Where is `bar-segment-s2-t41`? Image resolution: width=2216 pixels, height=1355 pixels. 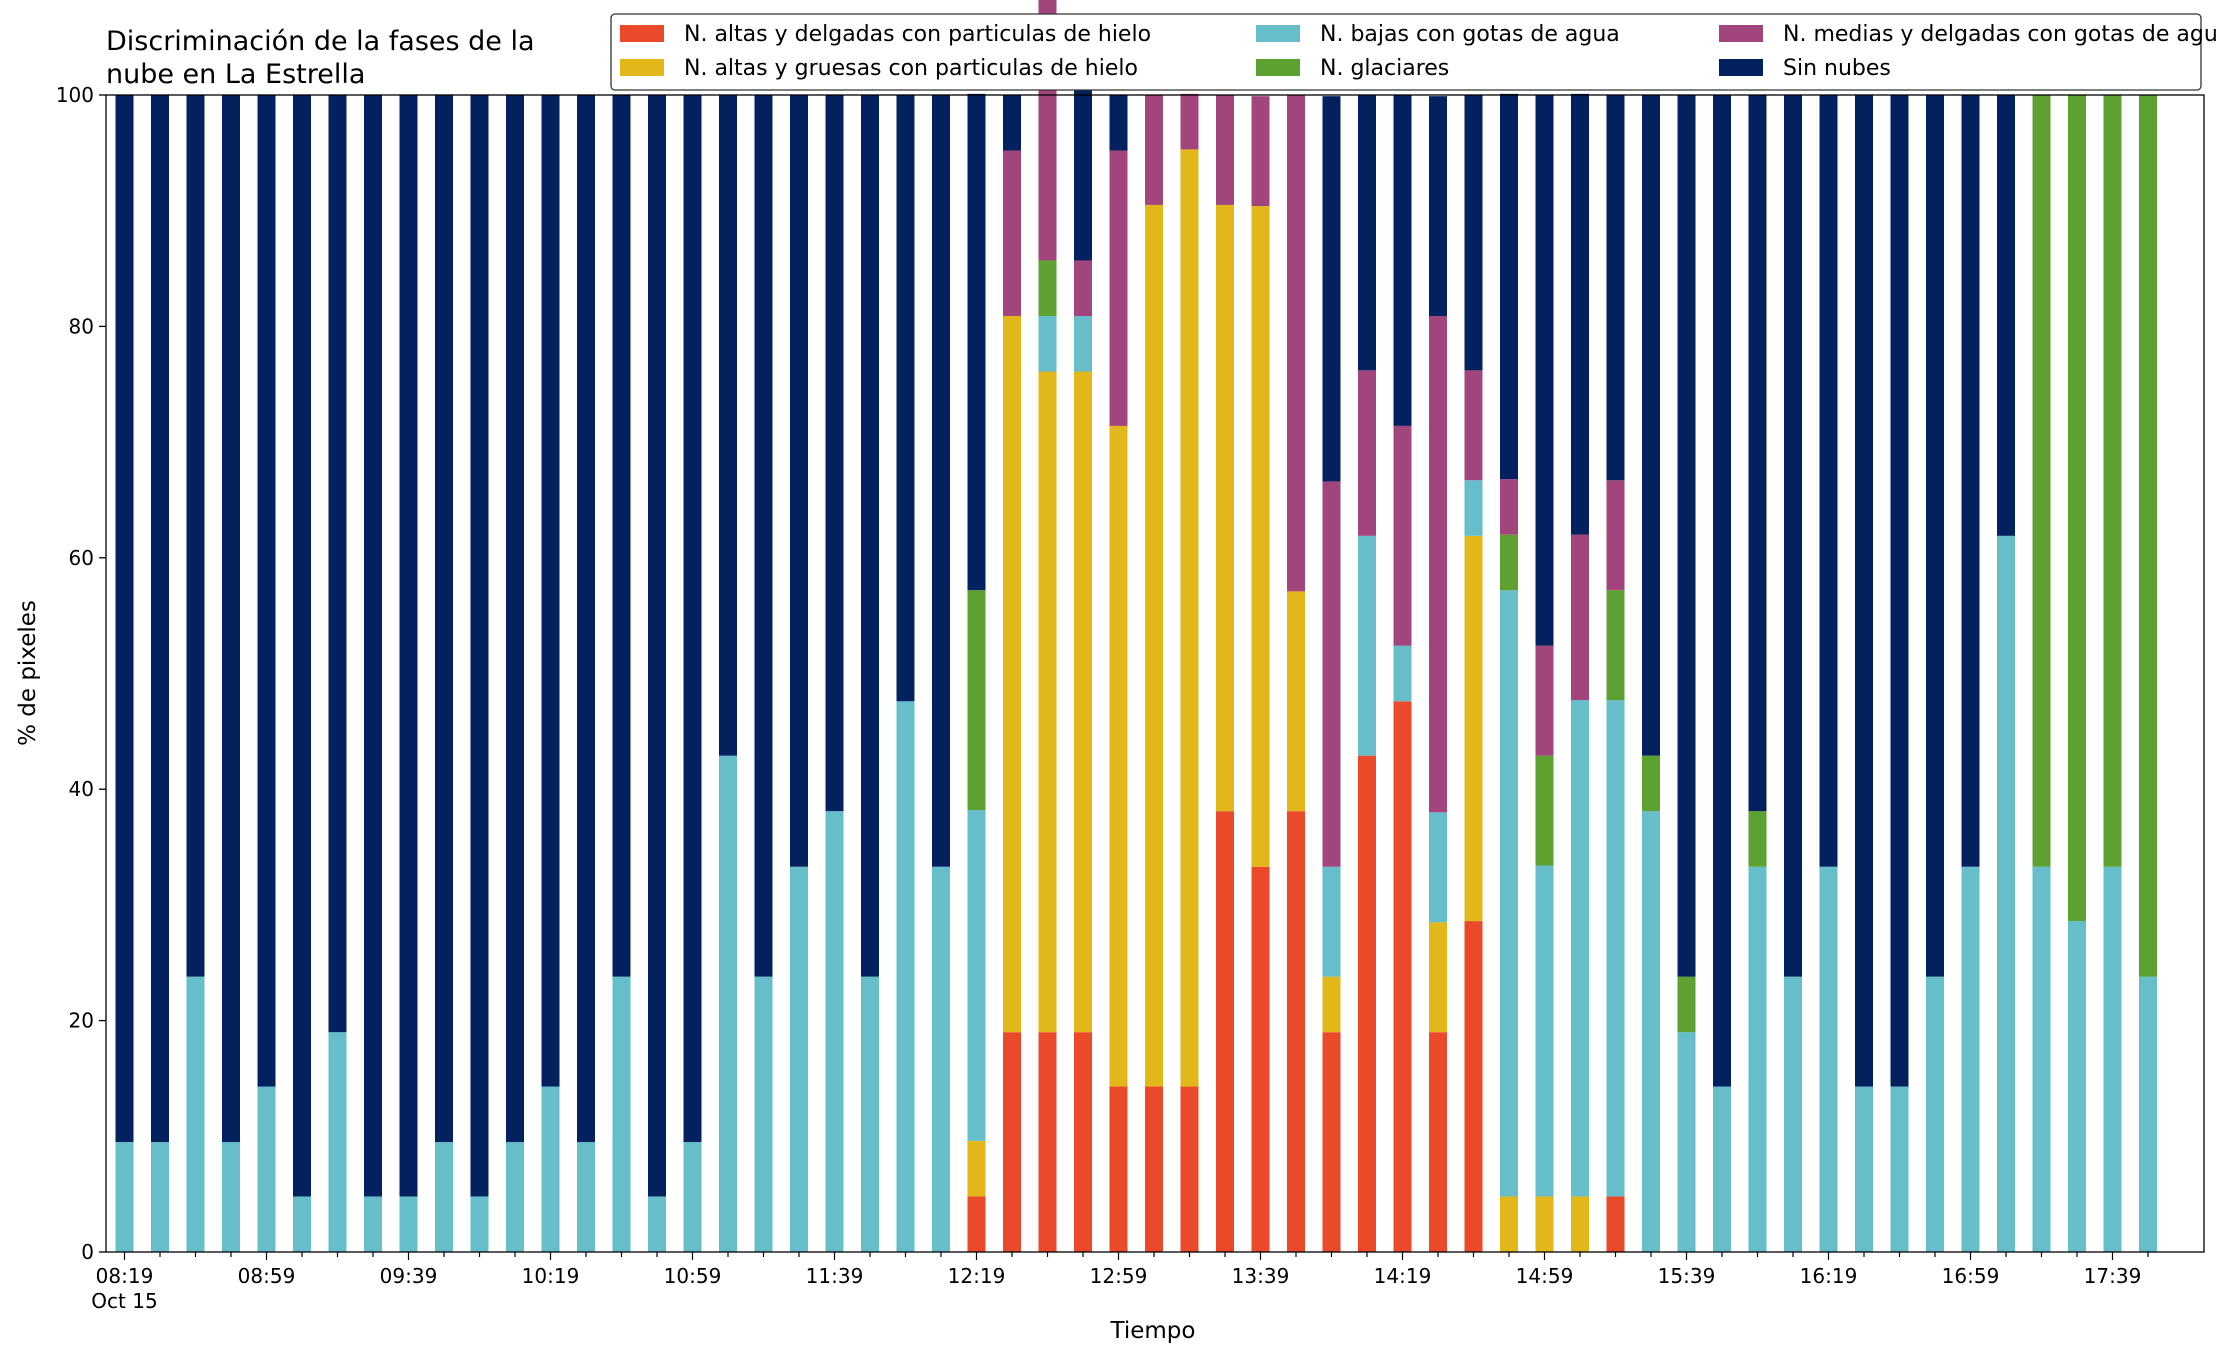 bar-segment-s2-t41 is located at coordinates (1580, 948).